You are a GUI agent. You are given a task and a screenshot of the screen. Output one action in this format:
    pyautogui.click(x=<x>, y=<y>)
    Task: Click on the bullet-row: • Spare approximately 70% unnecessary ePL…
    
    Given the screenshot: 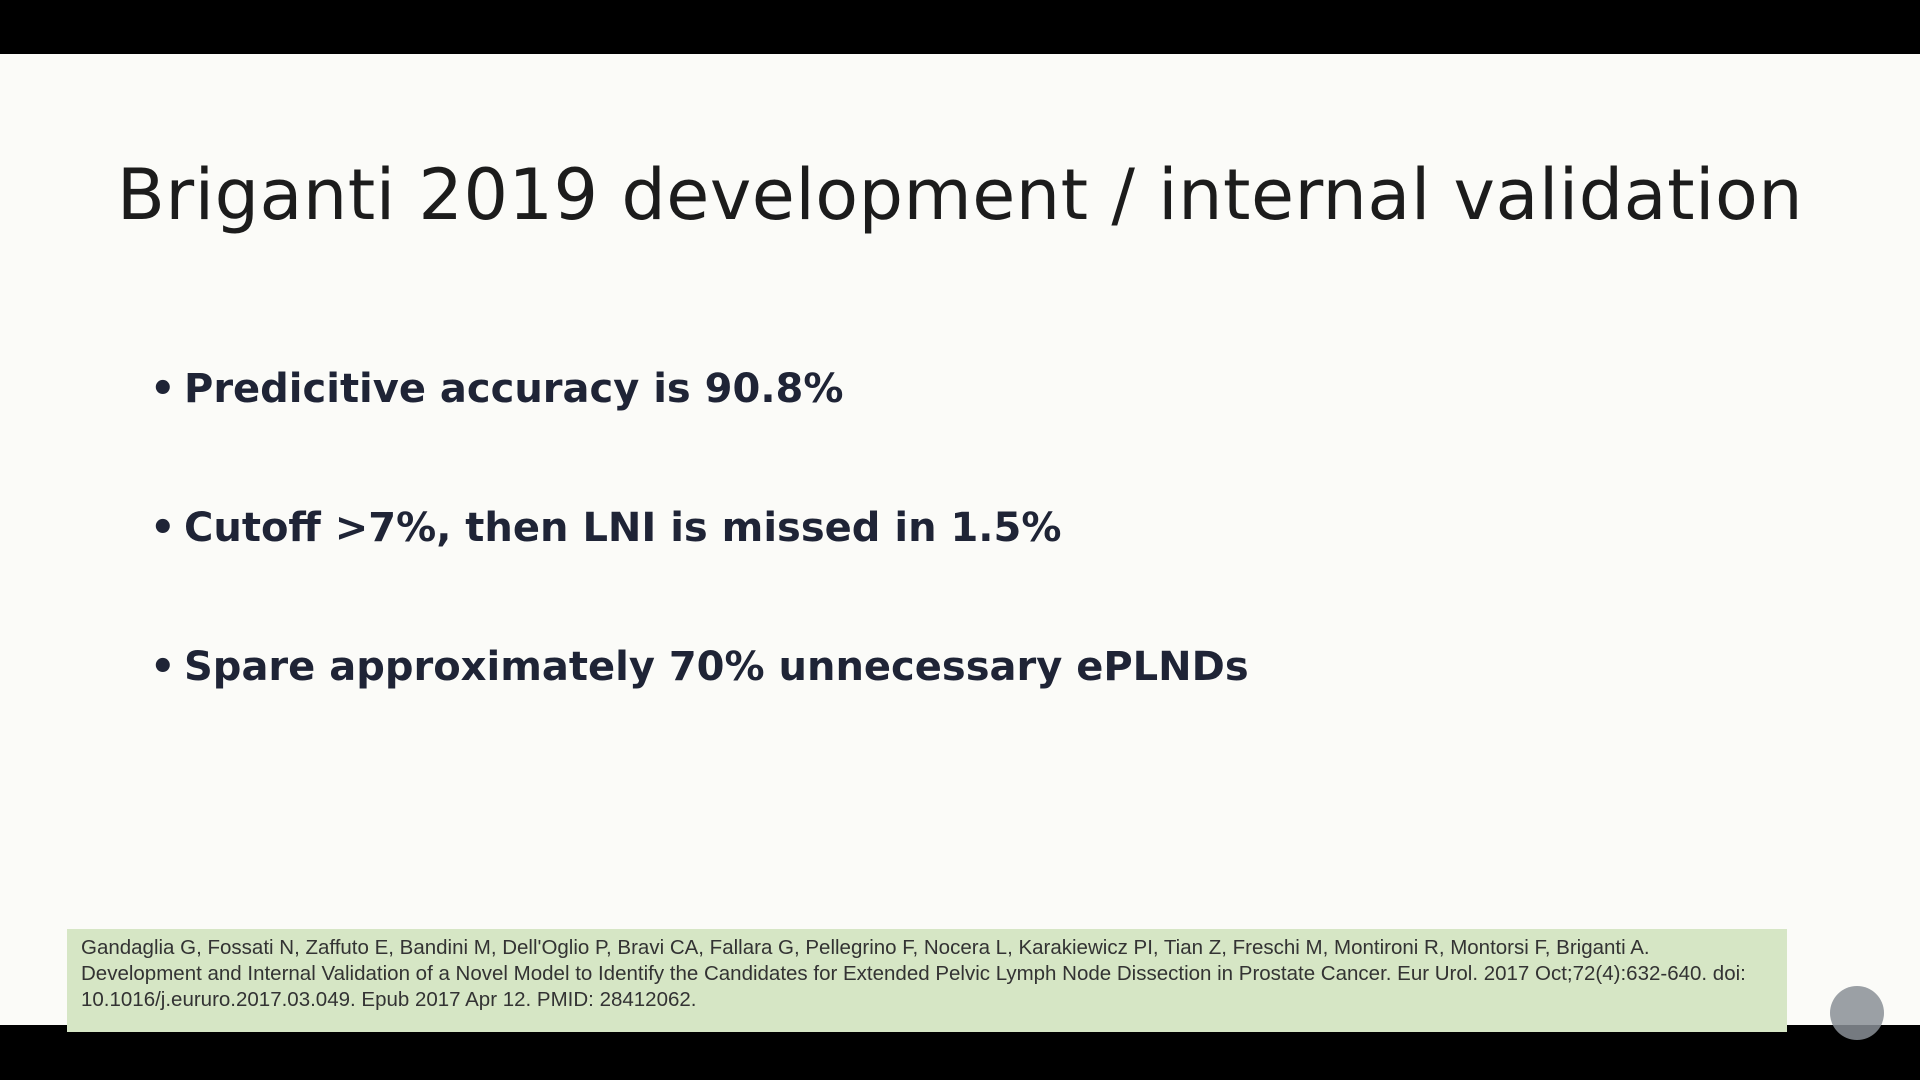 What is the action you would take?
    pyautogui.click(x=699, y=667)
    